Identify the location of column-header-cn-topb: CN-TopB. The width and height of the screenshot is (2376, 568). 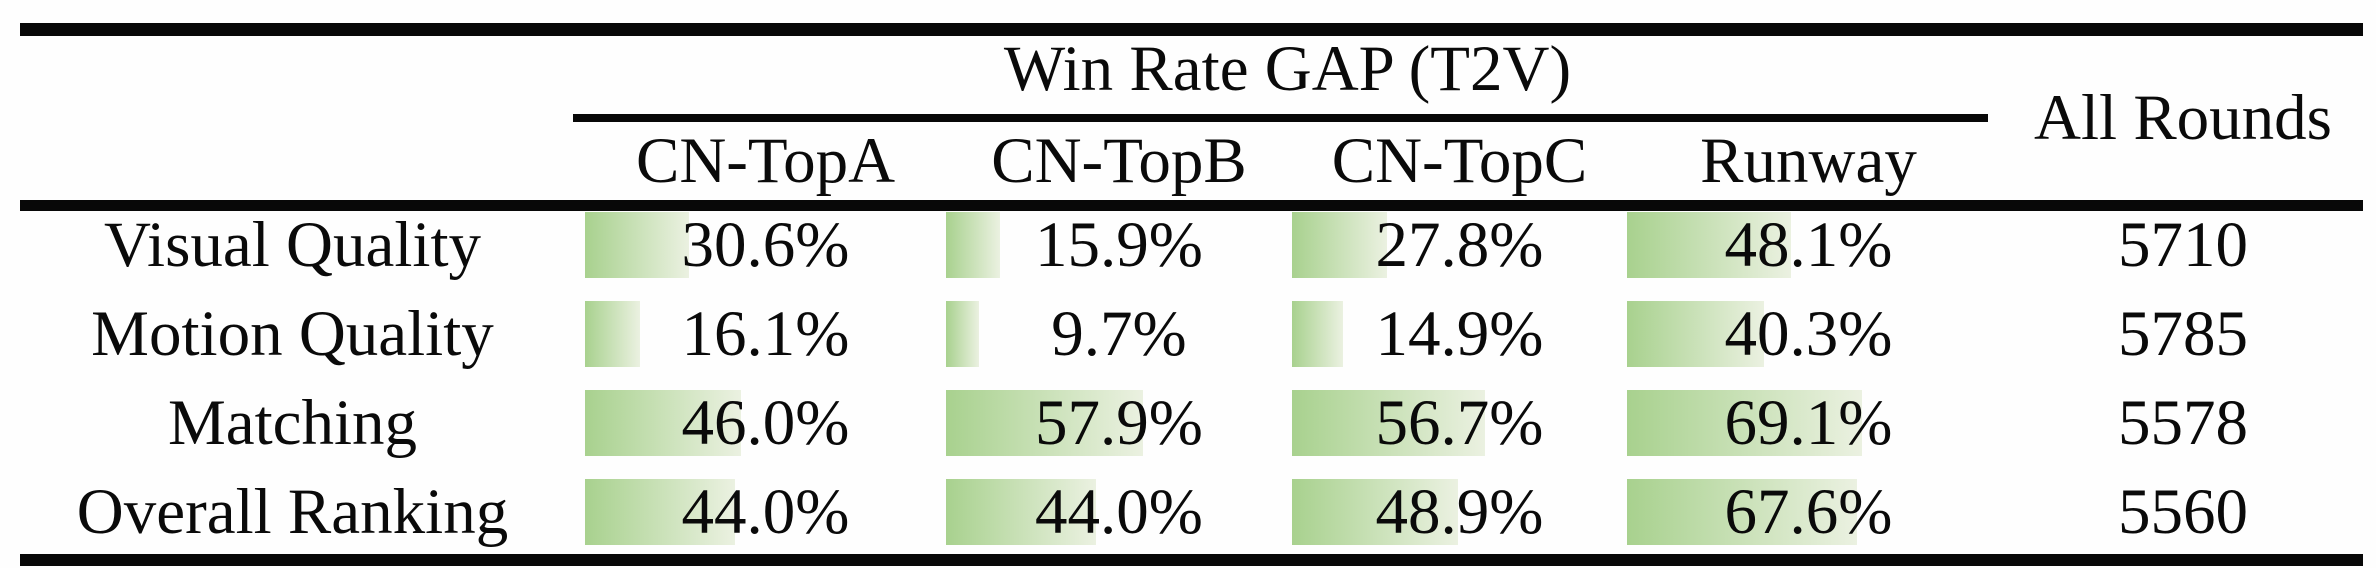
(1119, 161).